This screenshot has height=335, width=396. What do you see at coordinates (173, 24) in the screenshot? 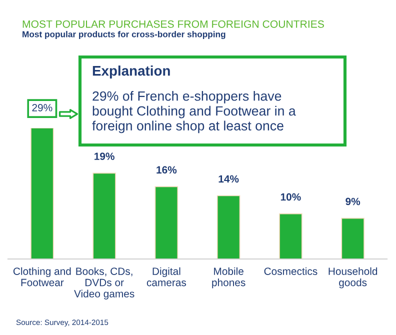
I see `chart-title: MOST POPULAR PURCHASES FROM FOREIGN COUNTRIES` at bounding box center [173, 24].